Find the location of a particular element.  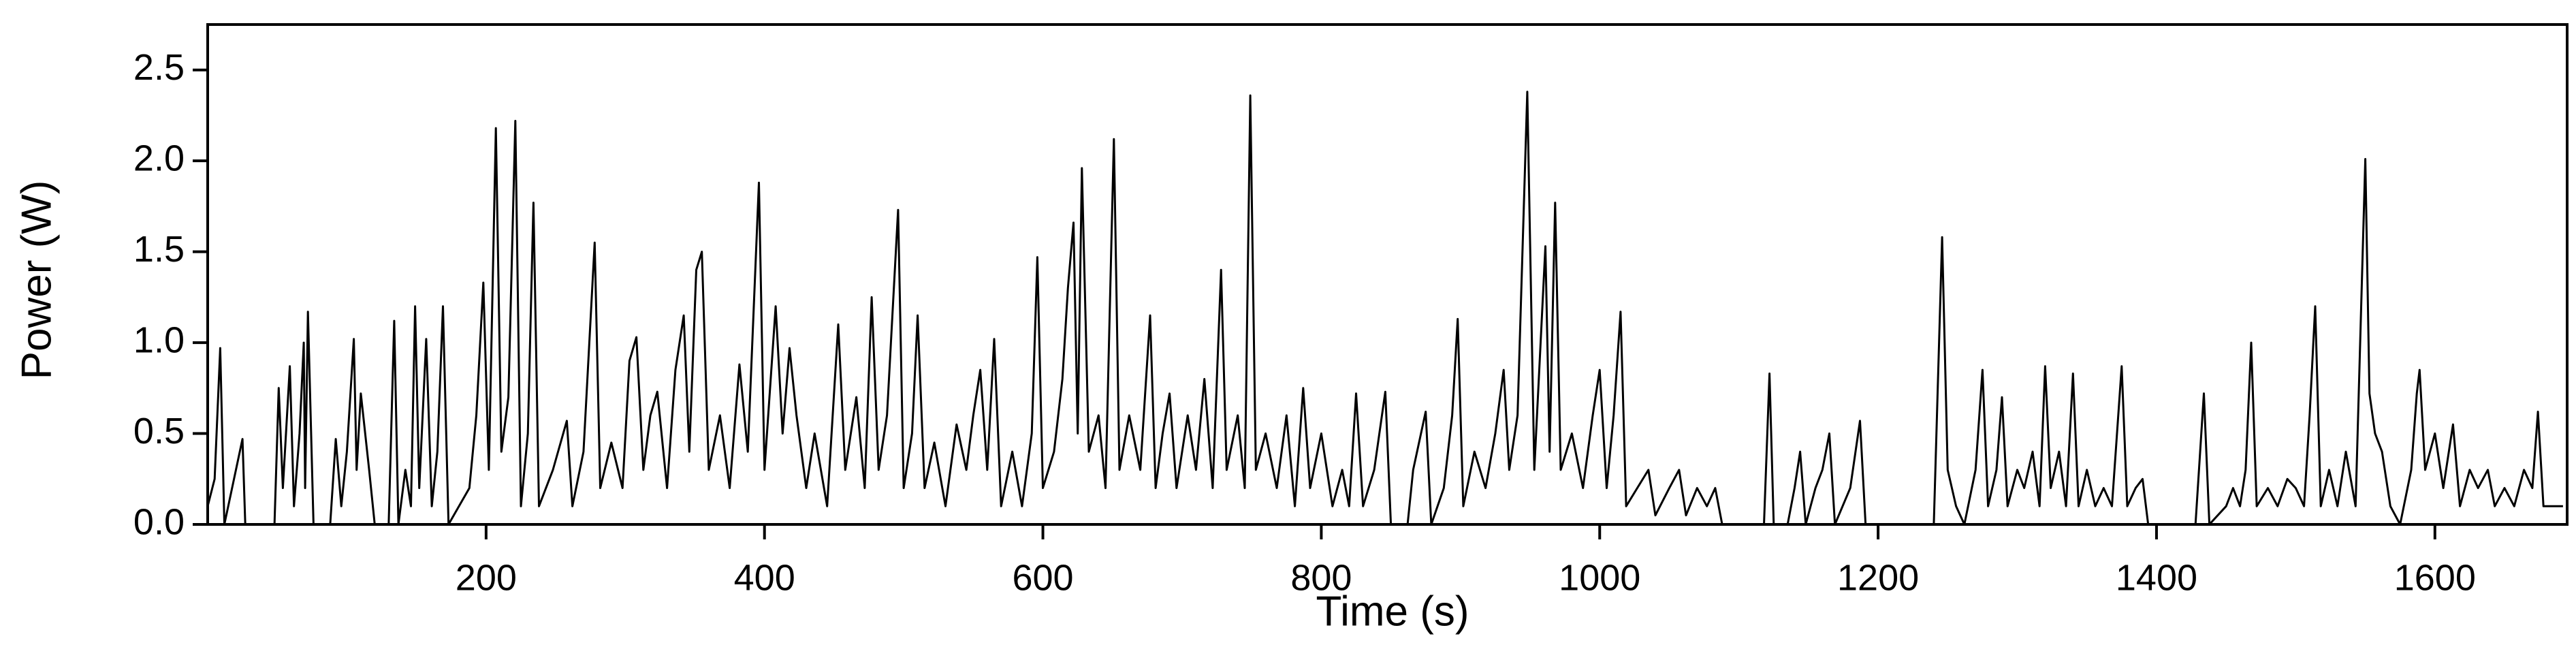

x-tick-label: 400 is located at coordinates (764, 577).